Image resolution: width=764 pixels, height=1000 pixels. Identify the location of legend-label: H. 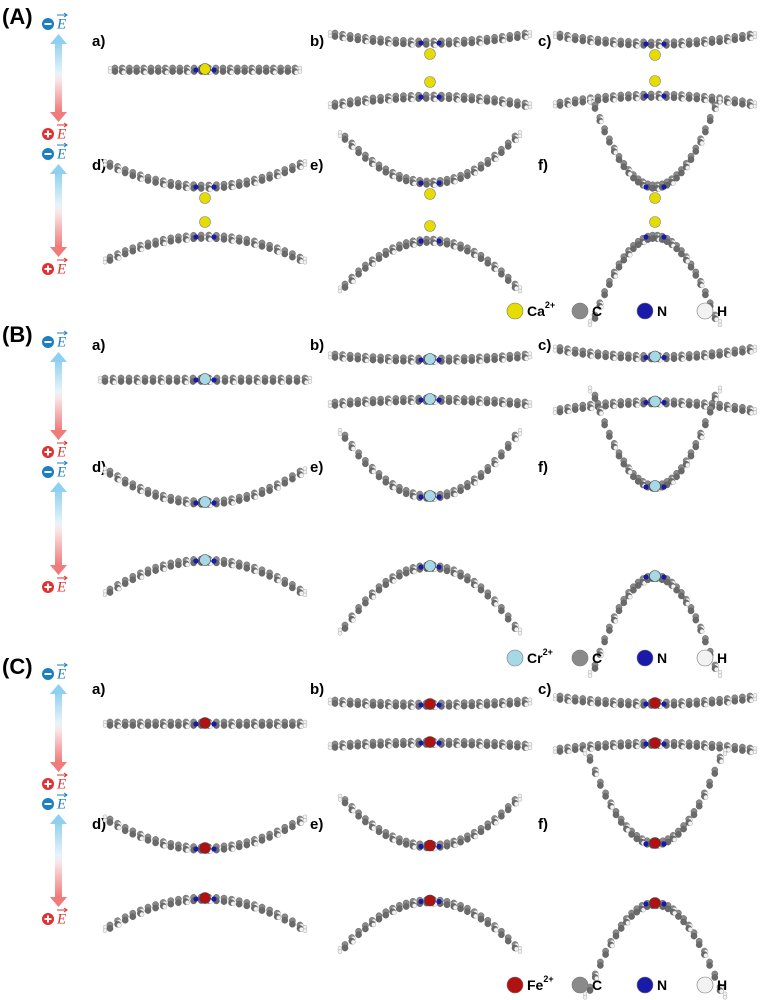
(722, 658).